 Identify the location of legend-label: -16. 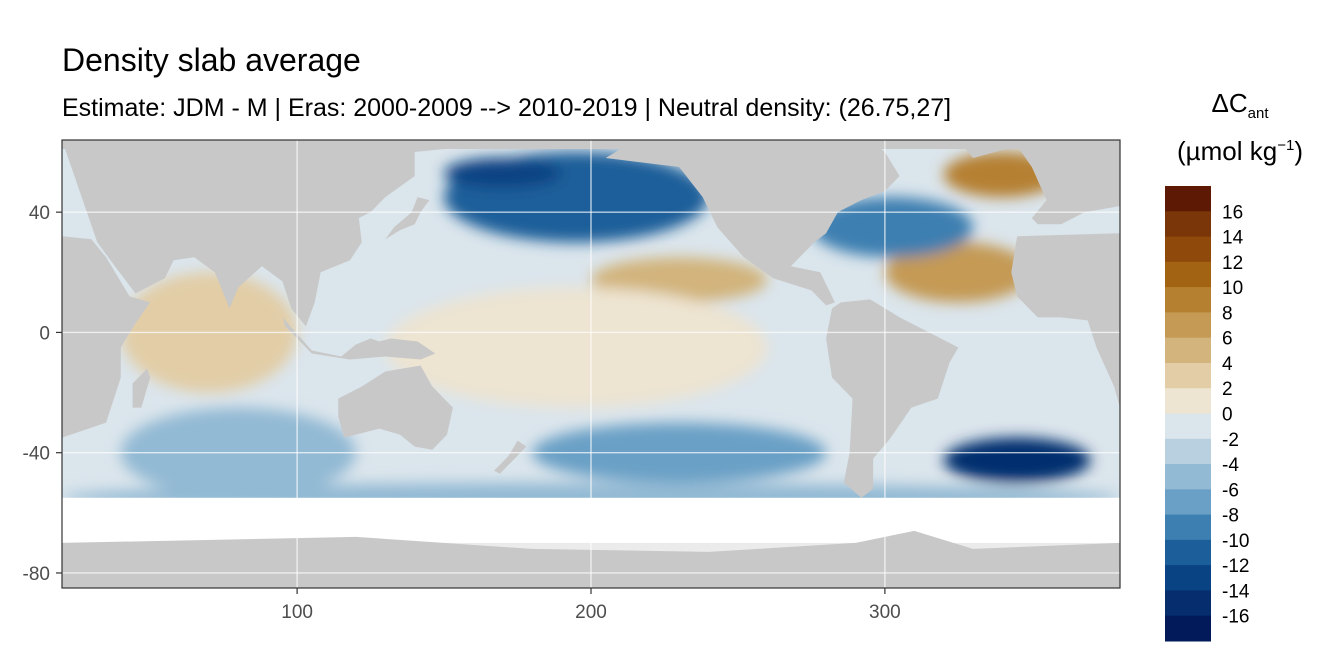
(1235, 617).